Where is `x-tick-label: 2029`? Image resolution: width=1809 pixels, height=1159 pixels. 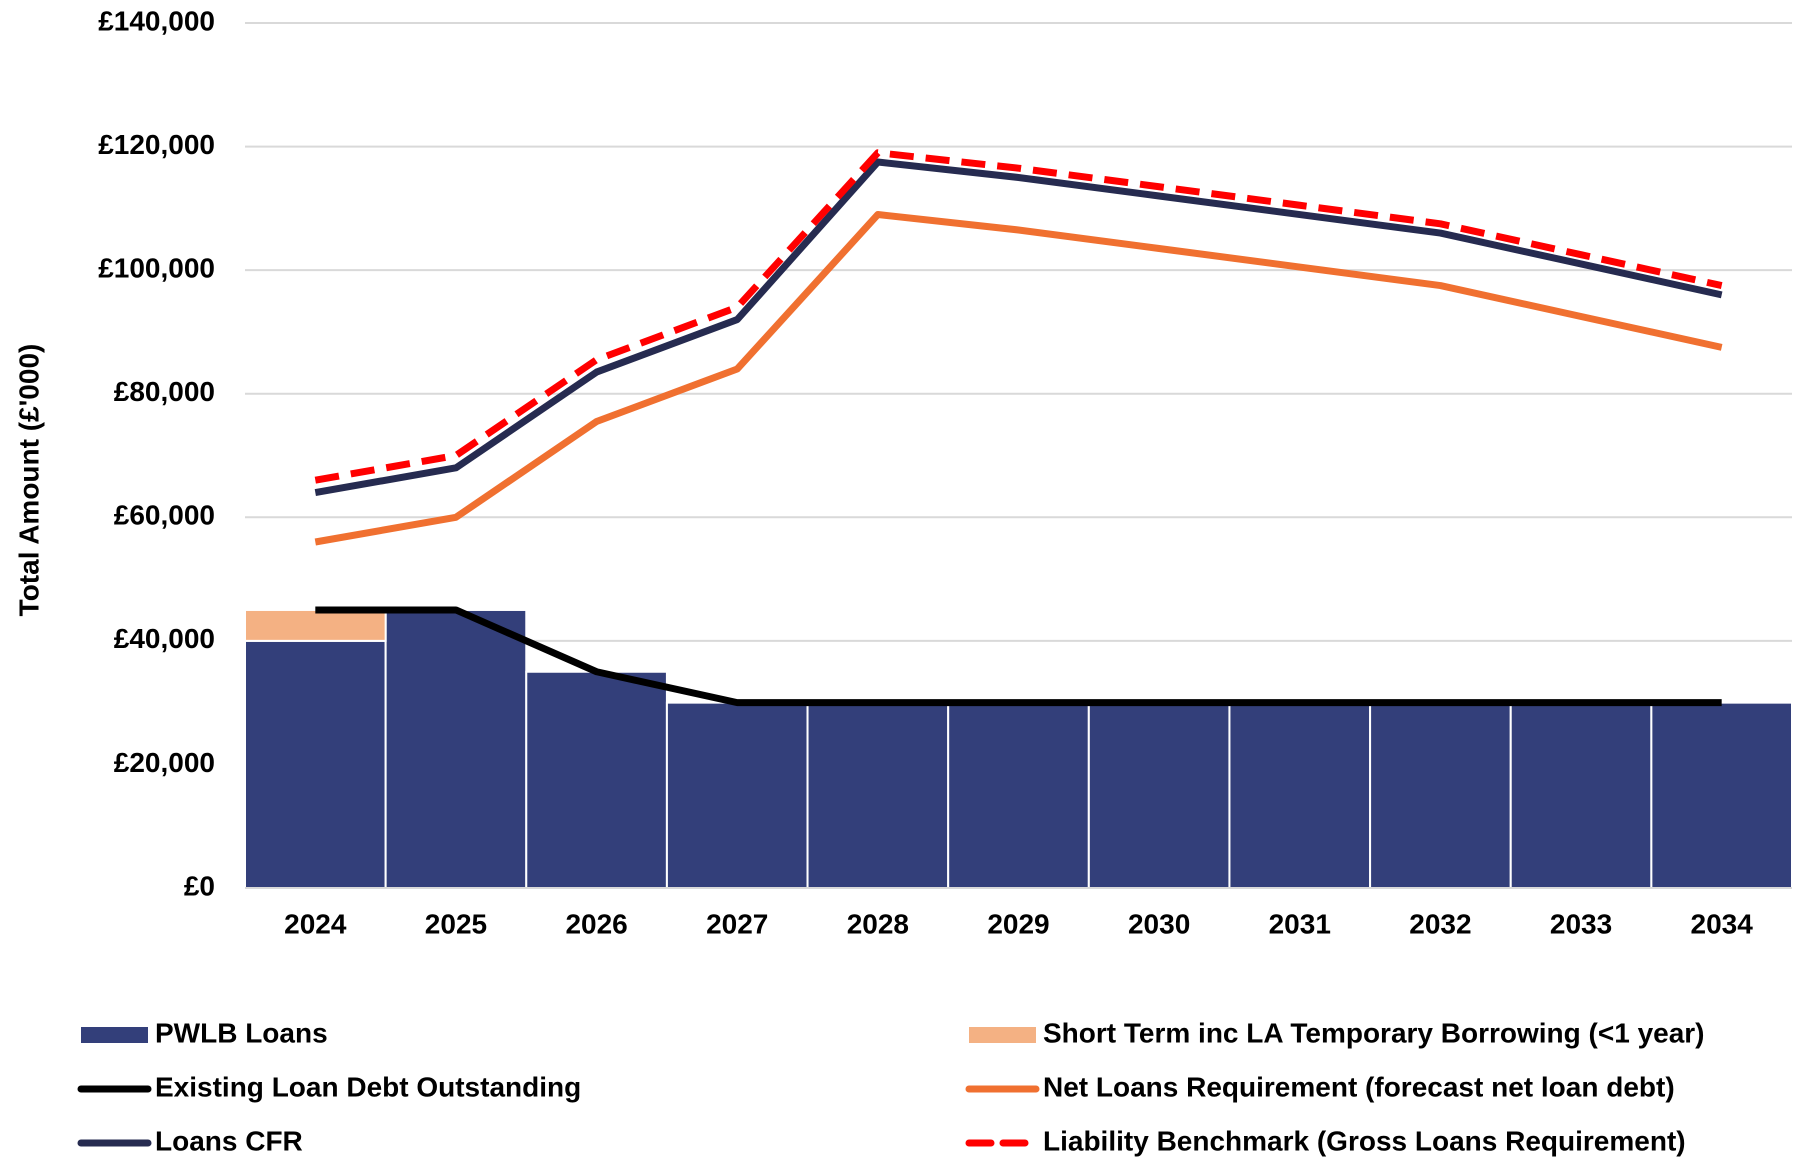
x-tick-label: 2029 is located at coordinates (1018, 923).